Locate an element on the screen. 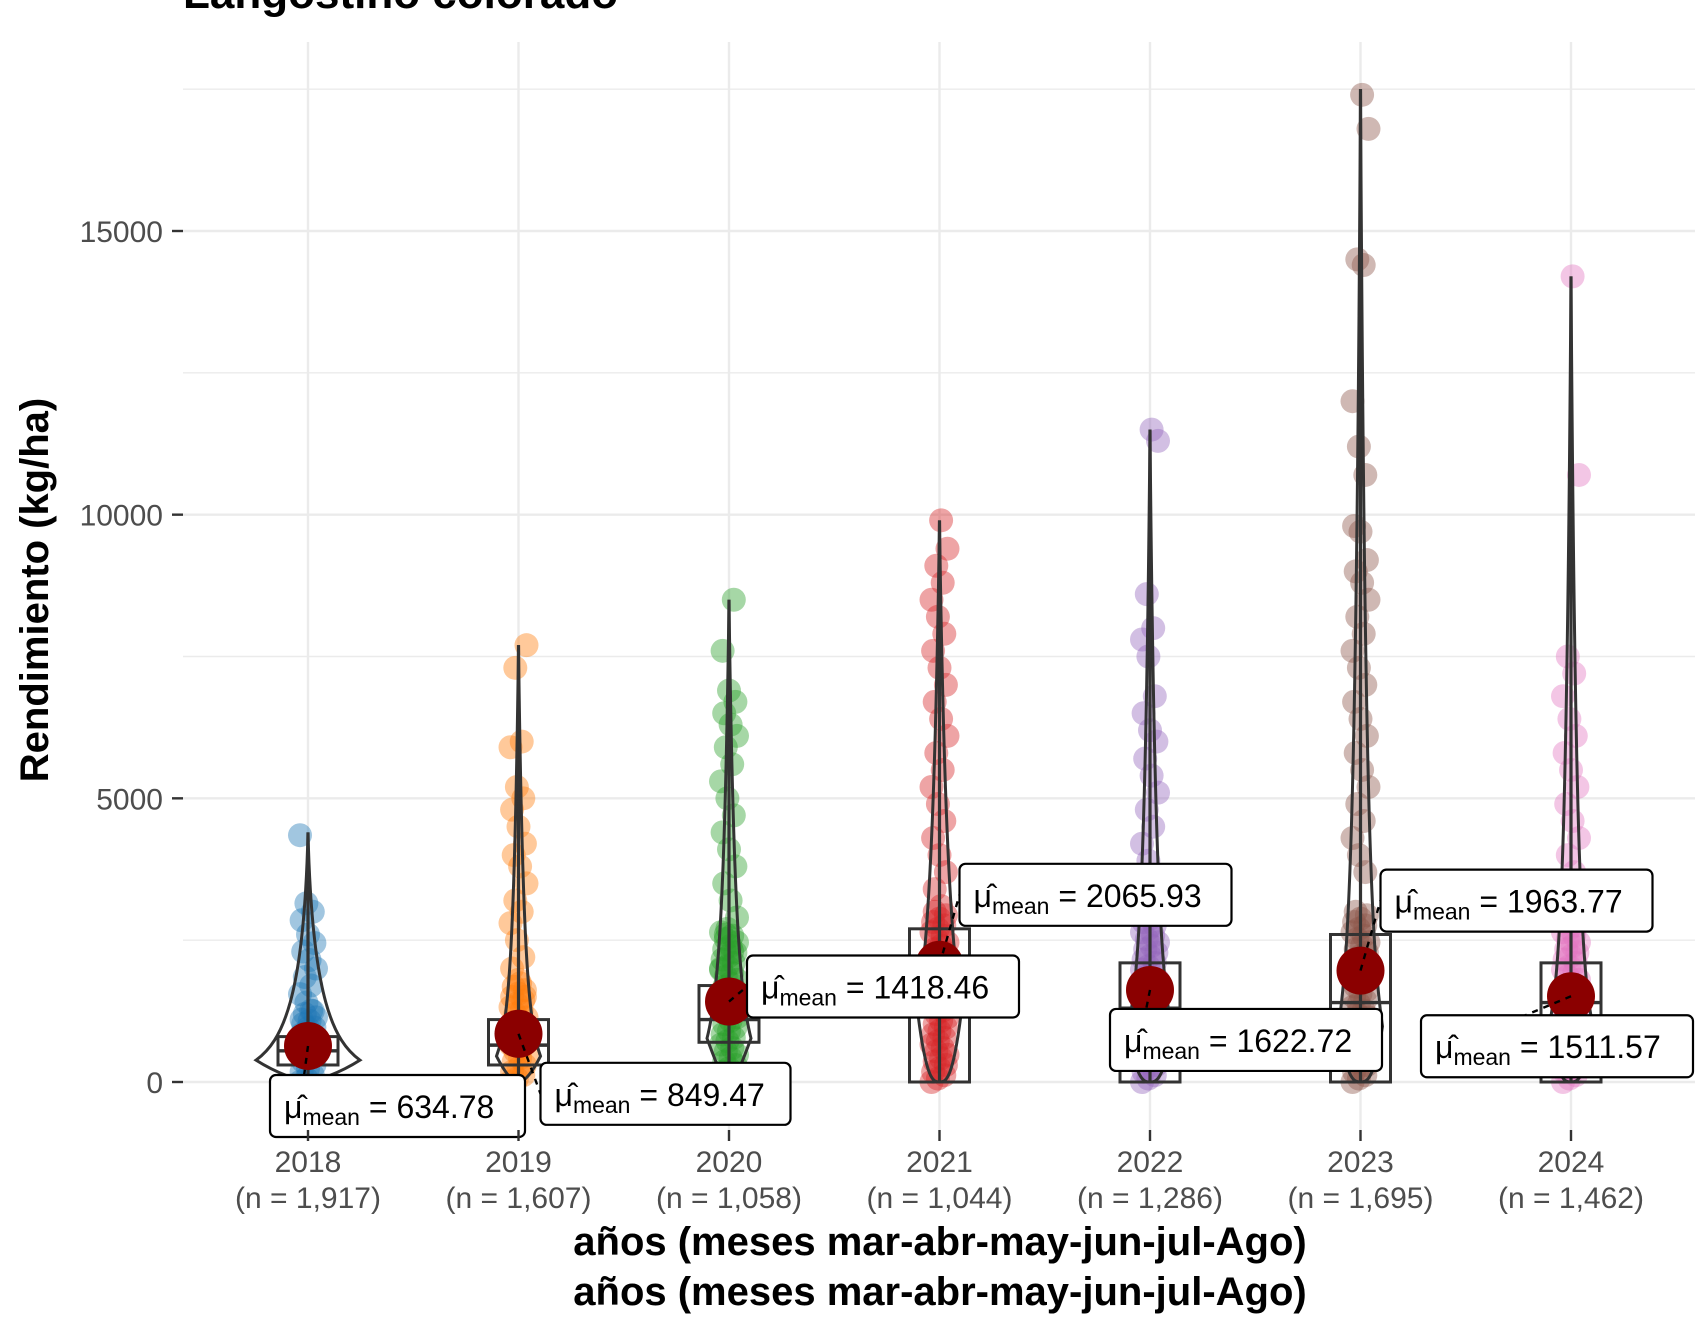  y-axis: 0 5000 10000 15000 is located at coordinates (131, 658).